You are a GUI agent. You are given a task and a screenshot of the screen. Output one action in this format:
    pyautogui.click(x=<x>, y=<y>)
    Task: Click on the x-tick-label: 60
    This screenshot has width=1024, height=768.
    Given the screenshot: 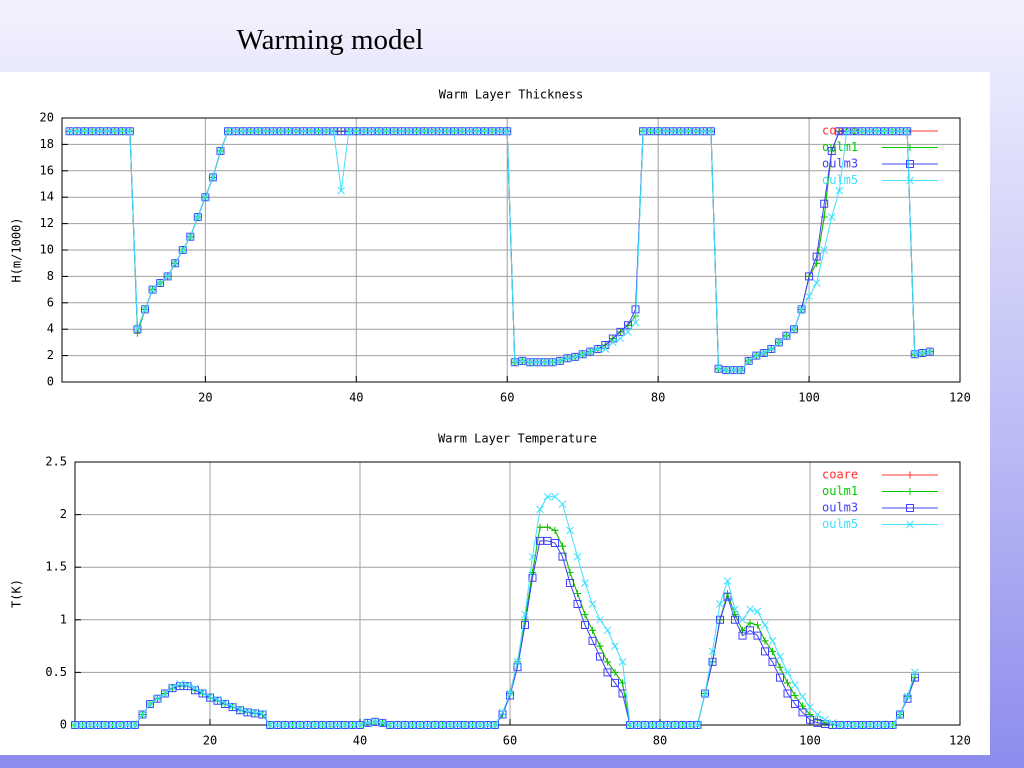 What is the action you would take?
    pyautogui.click(x=507, y=398)
    